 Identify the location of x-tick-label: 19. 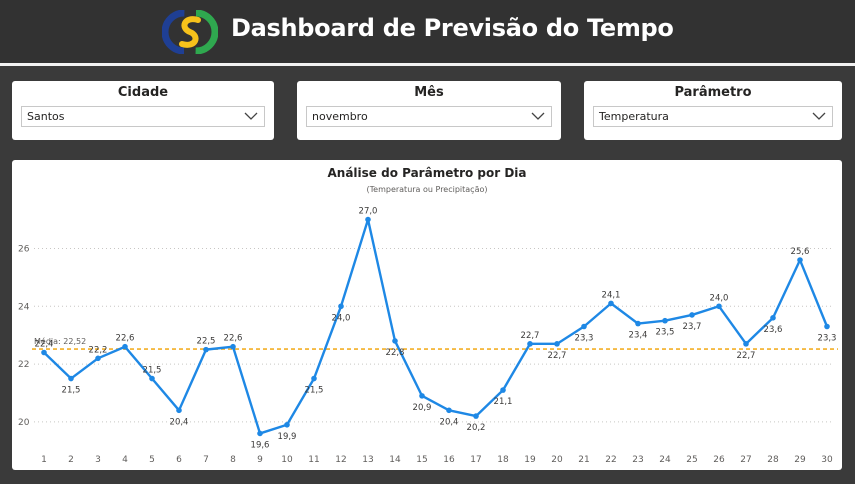
(530, 460).